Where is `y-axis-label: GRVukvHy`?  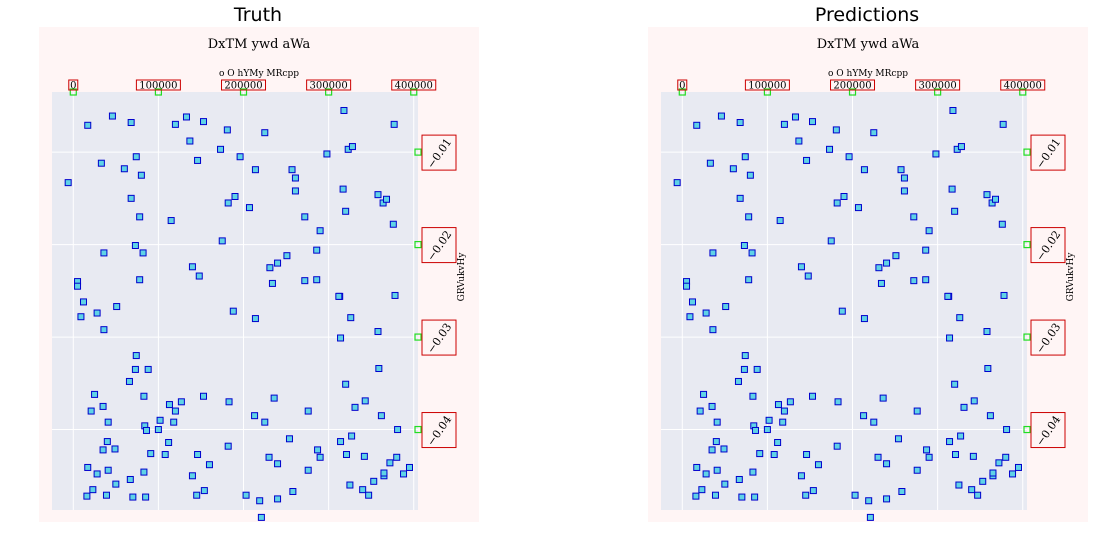
y-axis-label: GRVukvHy is located at coordinates (462, 277).